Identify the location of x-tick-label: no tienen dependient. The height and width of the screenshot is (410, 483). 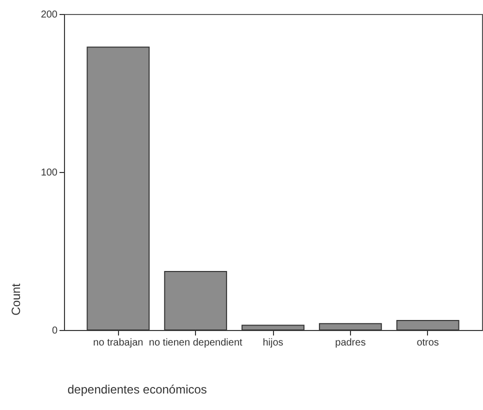
(195, 343).